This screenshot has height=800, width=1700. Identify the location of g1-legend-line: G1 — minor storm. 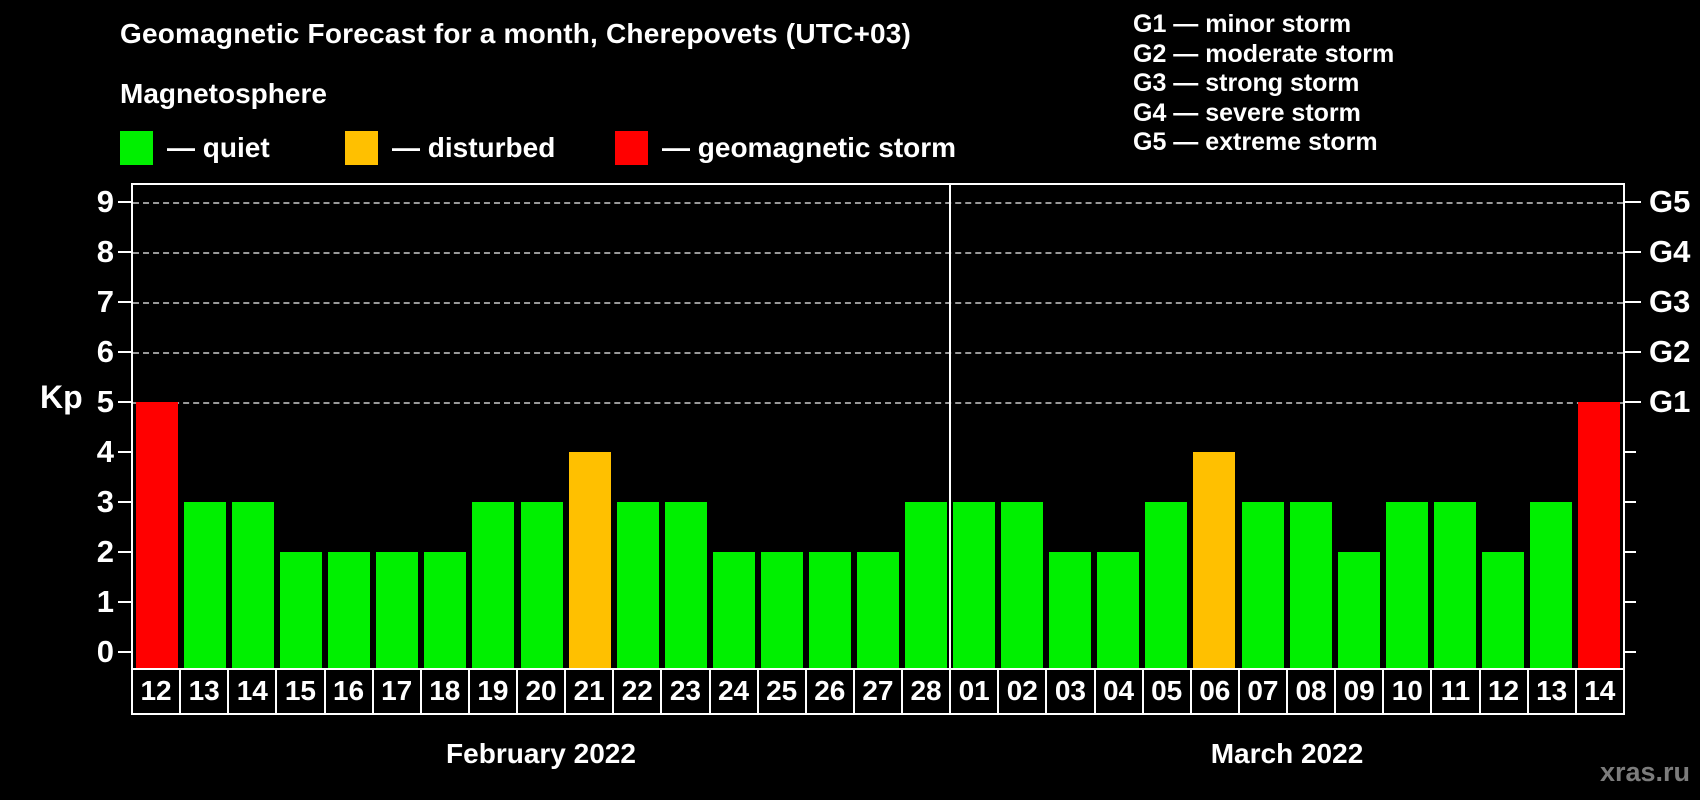
(1242, 24).